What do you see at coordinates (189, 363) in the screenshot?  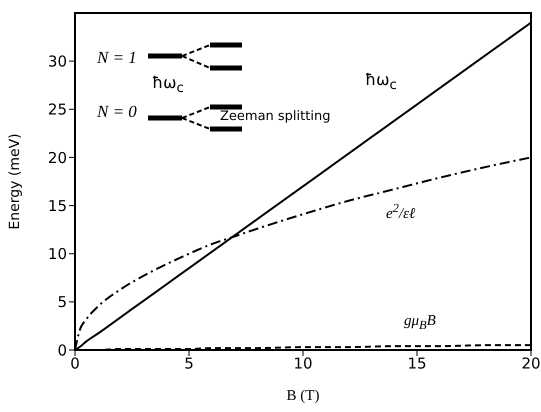 I see `x-tick-label: 5` at bounding box center [189, 363].